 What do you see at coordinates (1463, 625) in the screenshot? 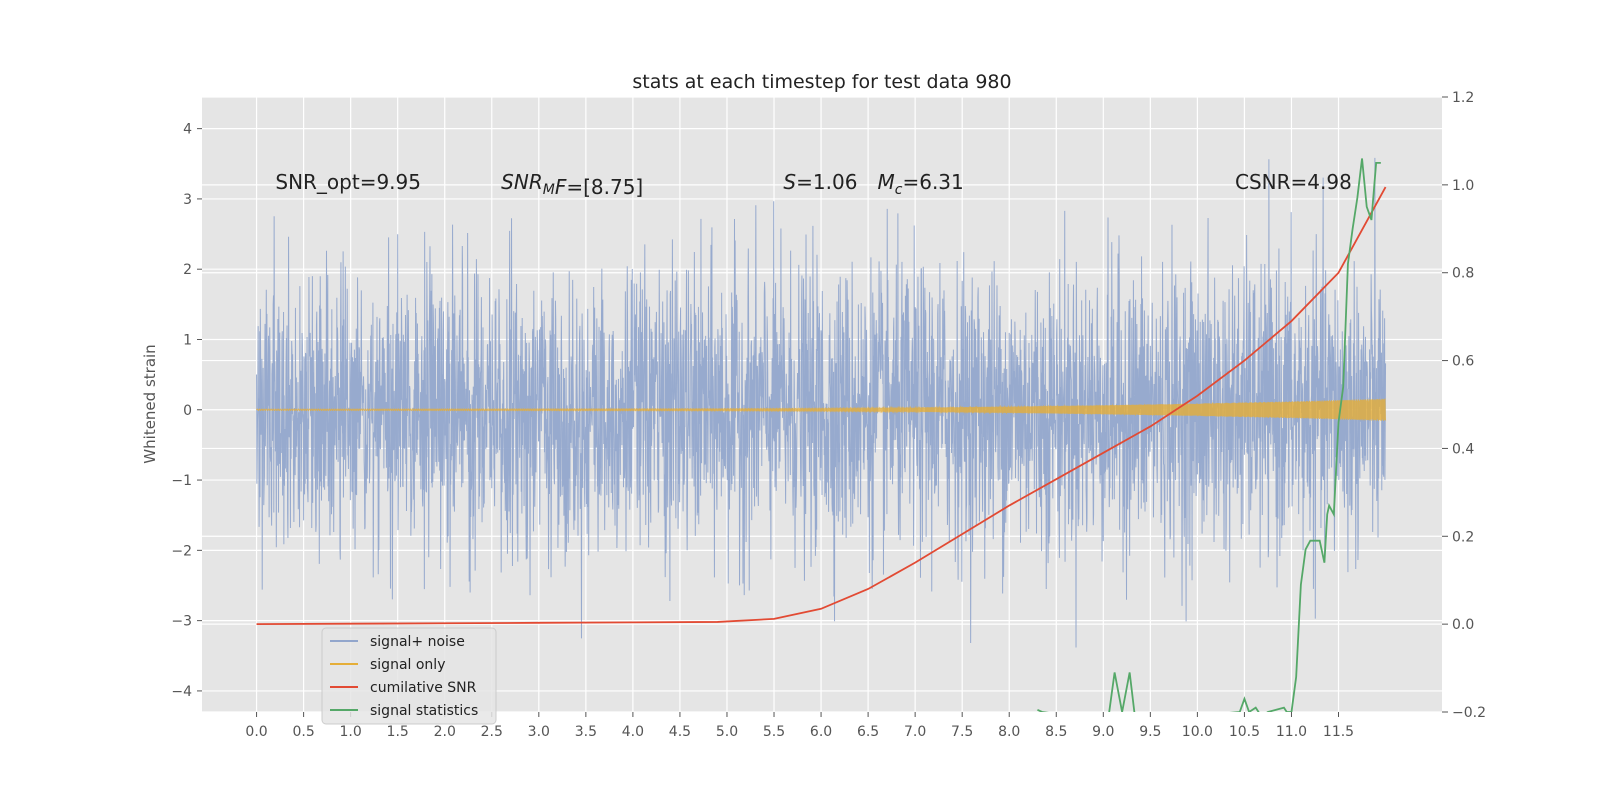
I see `y2-tick-label-6: 0.0` at bounding box center [1463, 625].